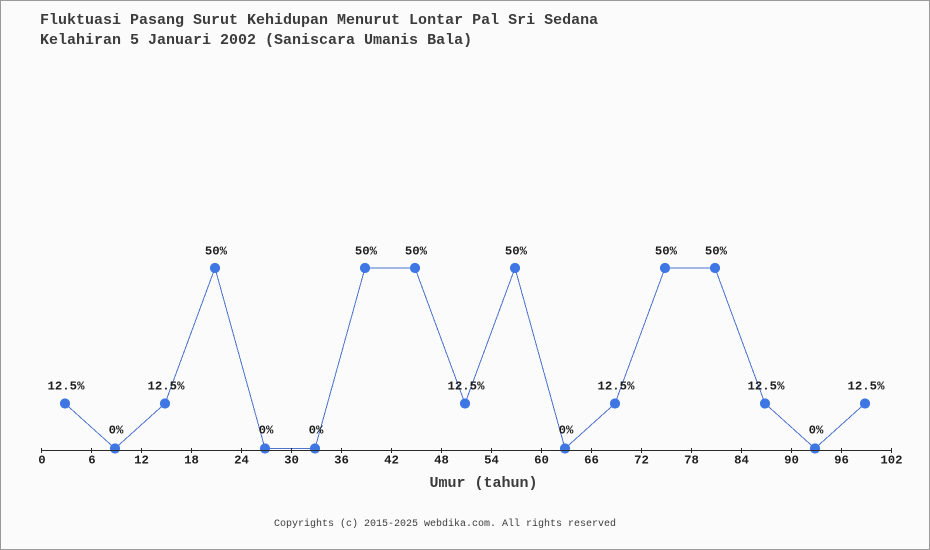  Describe the element at coordinates (591, 461) in the screenshot. I see `svg-text: 66` at that location.